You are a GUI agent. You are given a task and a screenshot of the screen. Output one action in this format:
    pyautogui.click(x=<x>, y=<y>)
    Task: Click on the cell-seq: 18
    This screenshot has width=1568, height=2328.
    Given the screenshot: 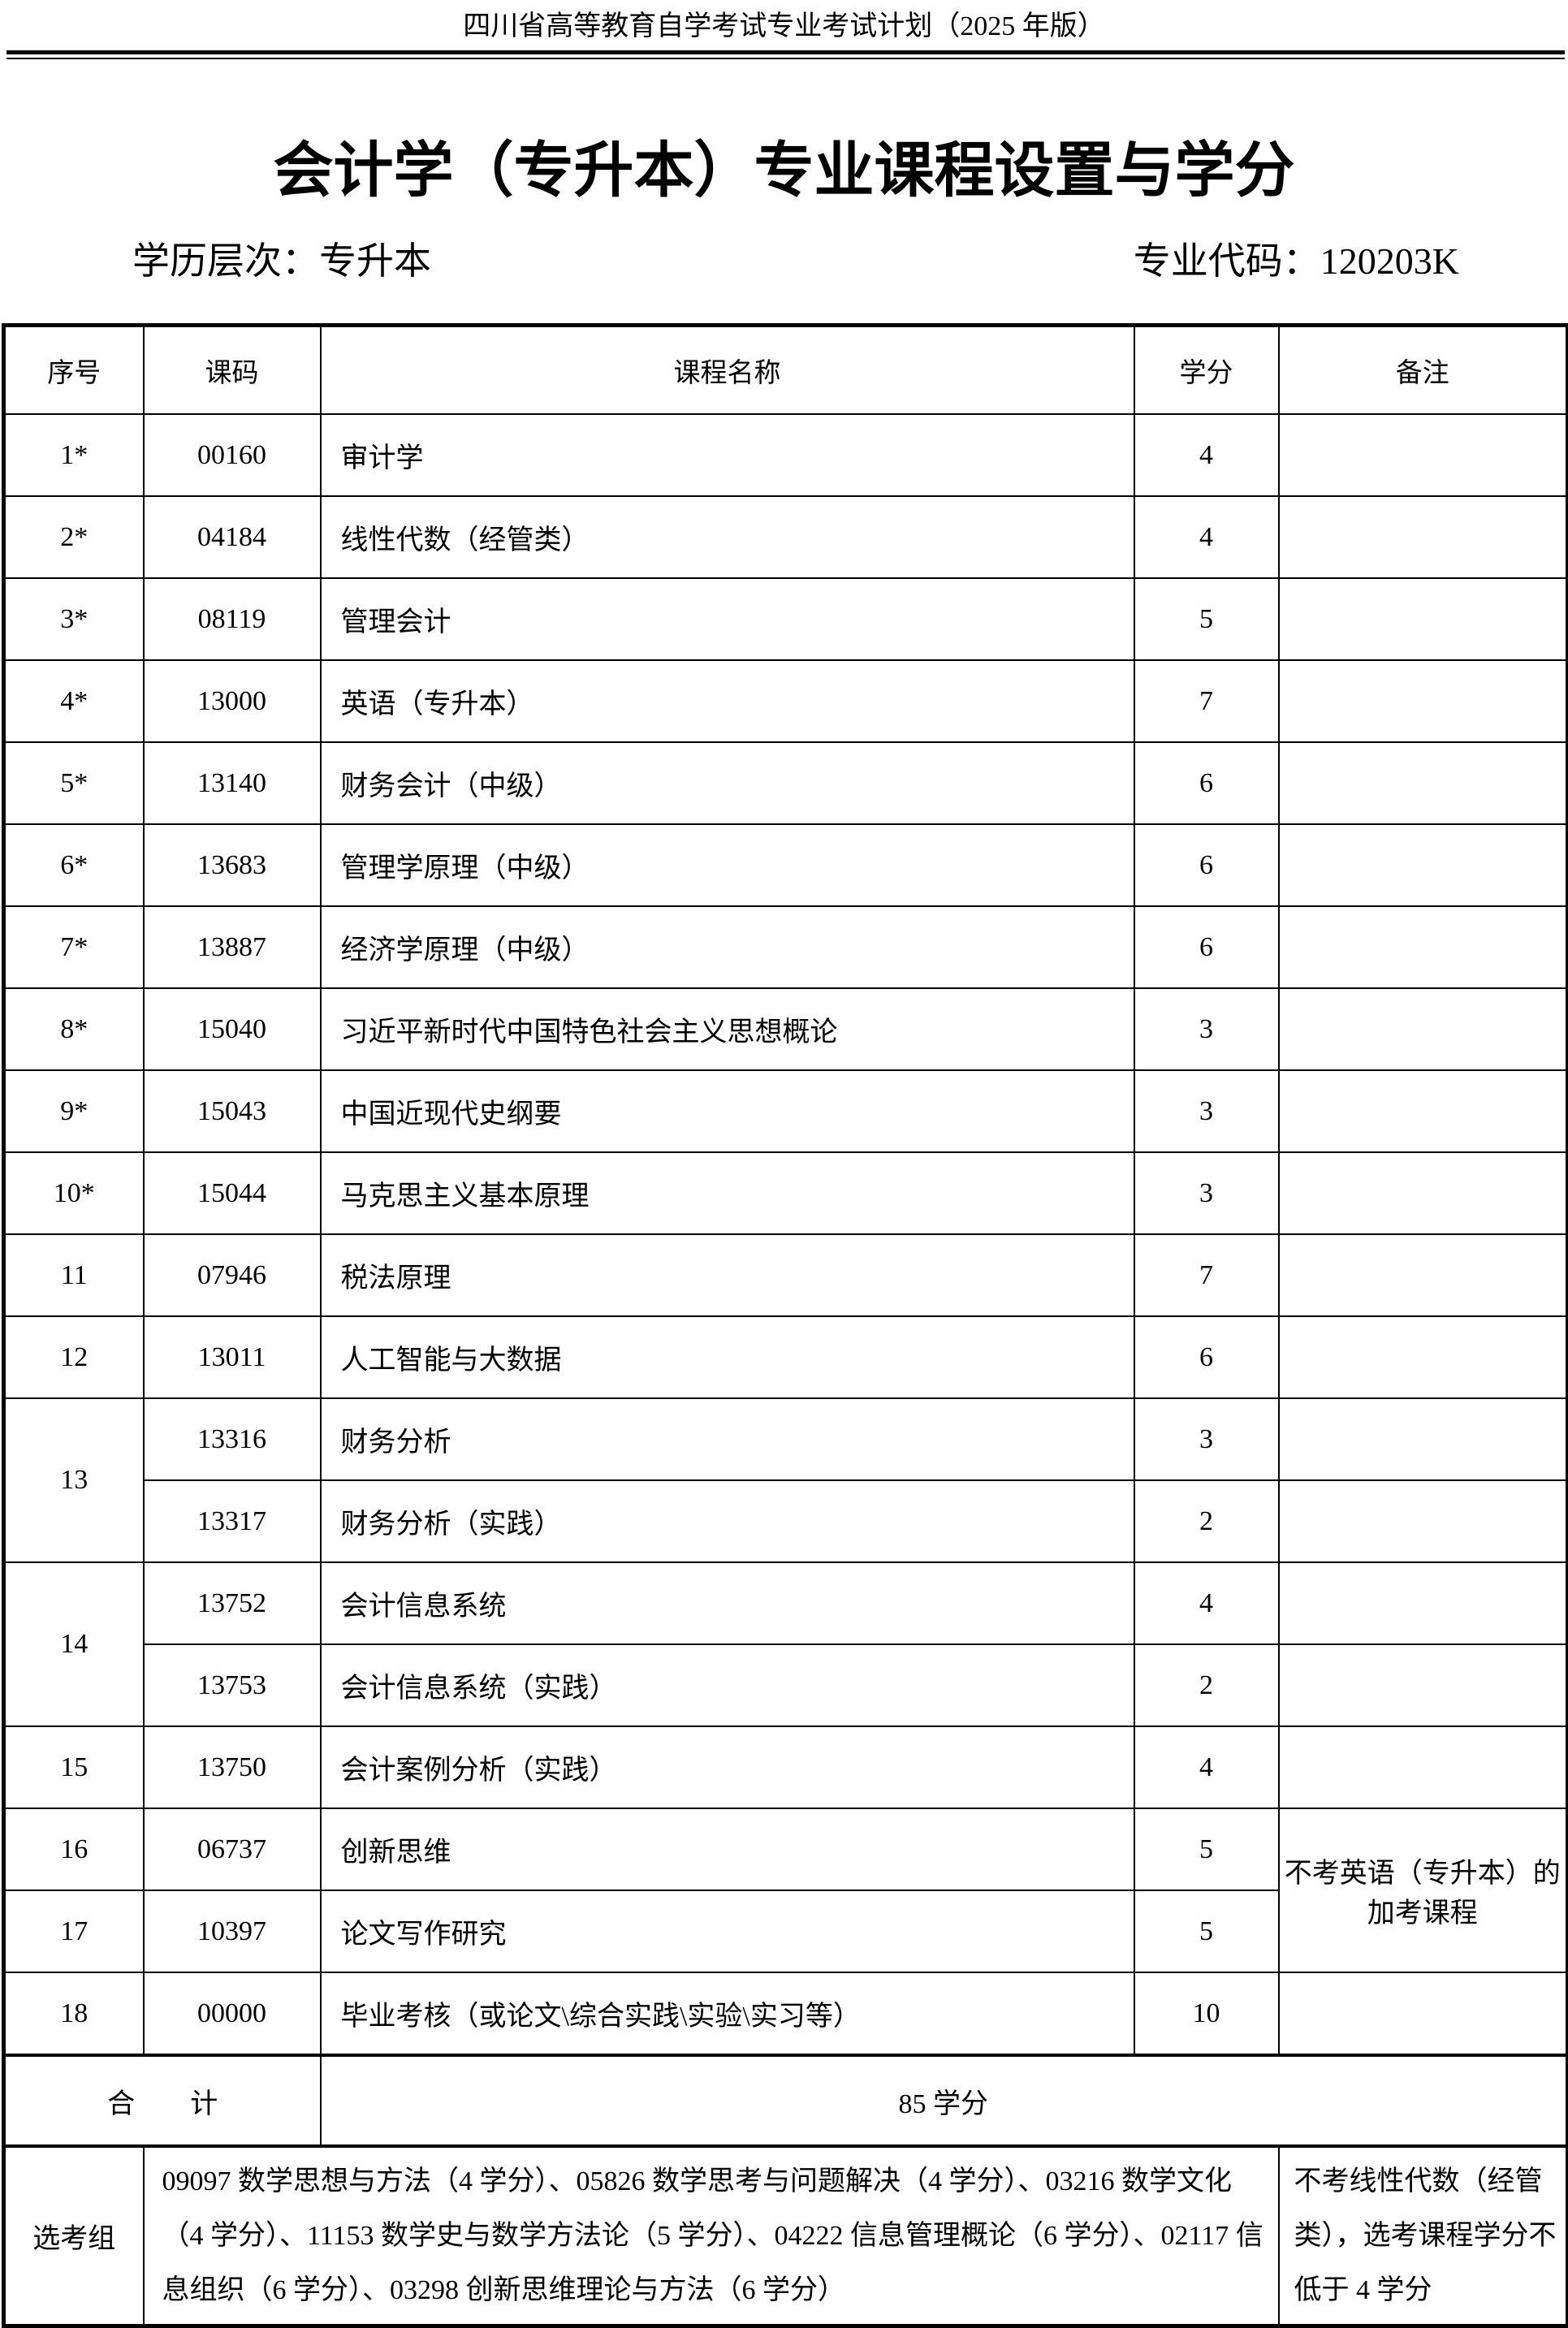 What is the action you would take?
    pyautogui.click(x=73, y=2014)
    